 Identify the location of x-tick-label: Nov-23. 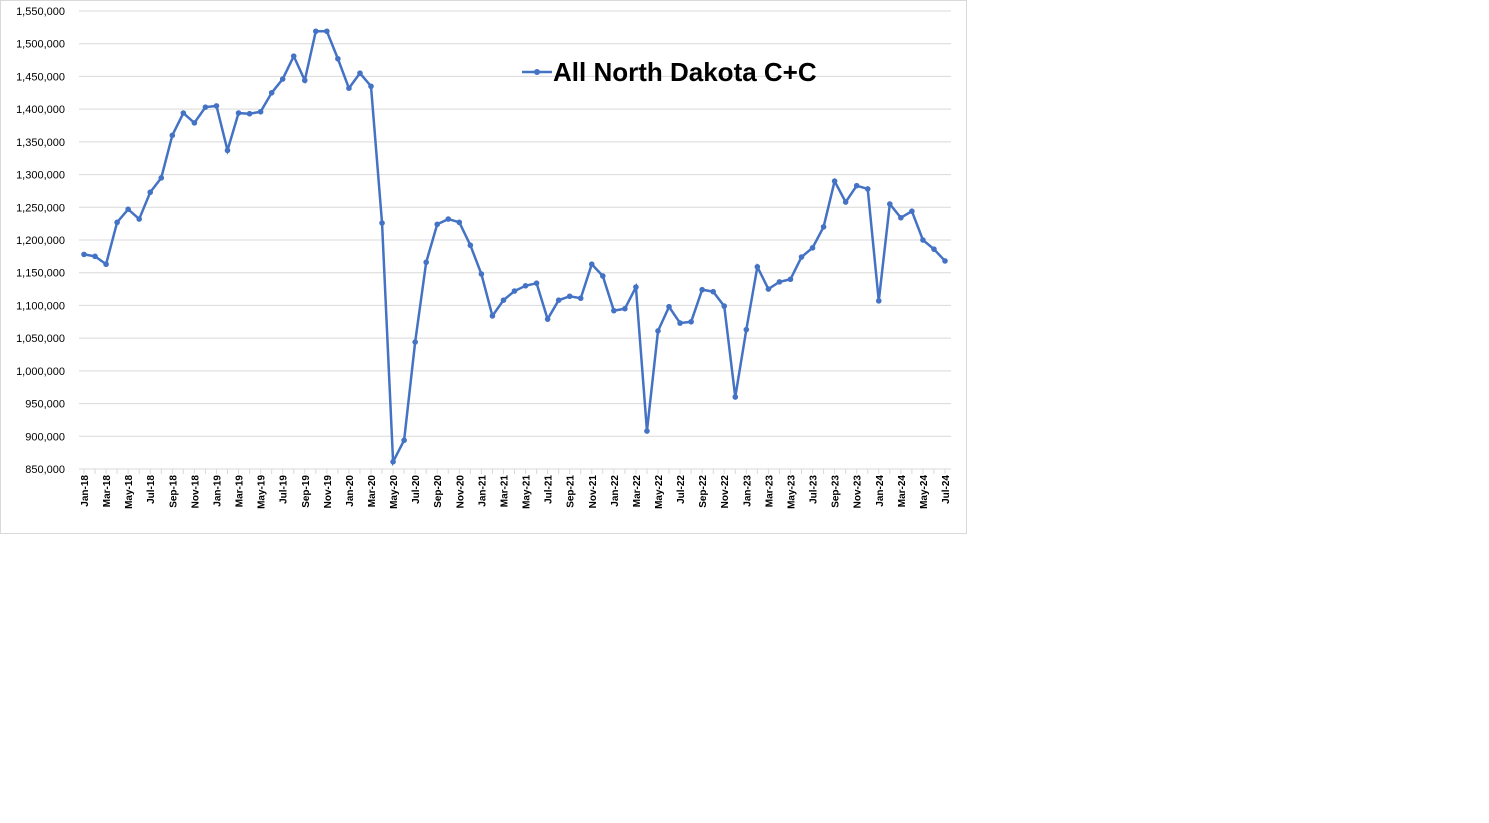
(858, 492).